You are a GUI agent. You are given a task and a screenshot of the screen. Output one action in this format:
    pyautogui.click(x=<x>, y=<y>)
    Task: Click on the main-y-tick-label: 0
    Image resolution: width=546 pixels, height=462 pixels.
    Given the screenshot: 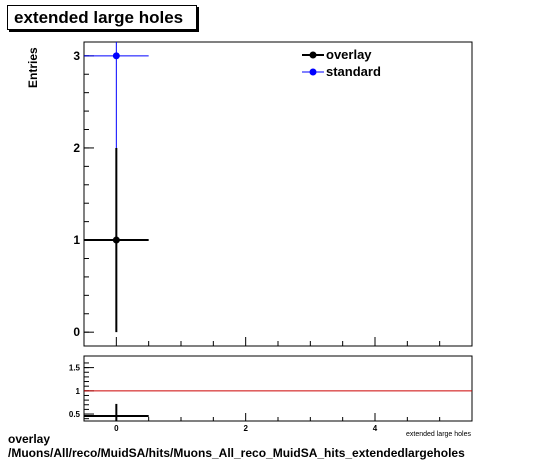 What is the action you would take?
    pyautogui.click(x=76, y=332)
    